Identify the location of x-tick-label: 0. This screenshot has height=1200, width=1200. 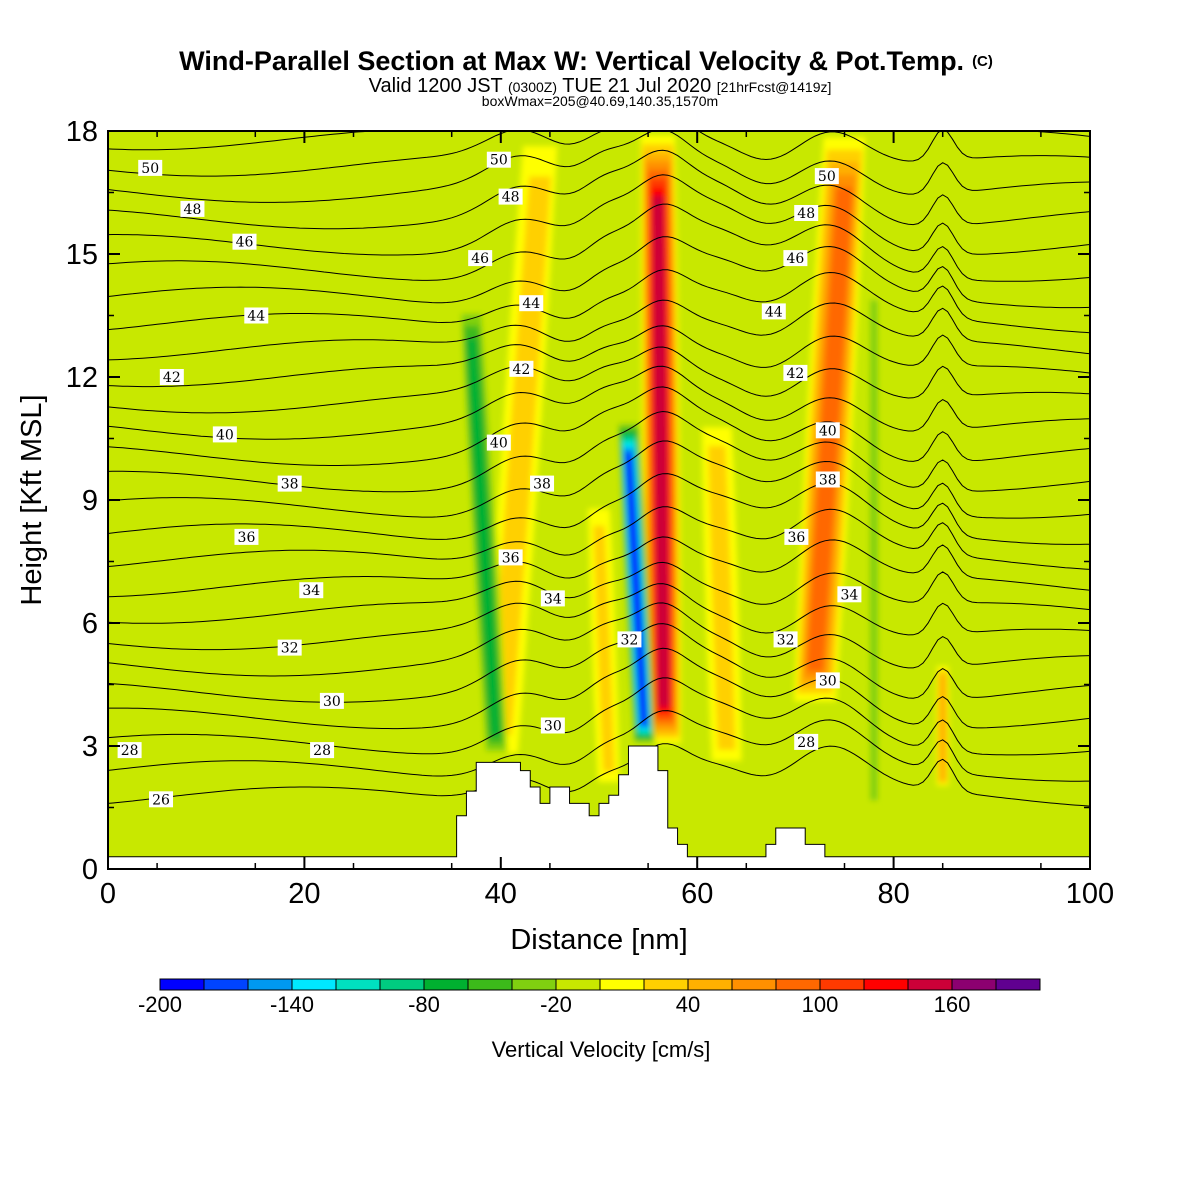
(108, 894).